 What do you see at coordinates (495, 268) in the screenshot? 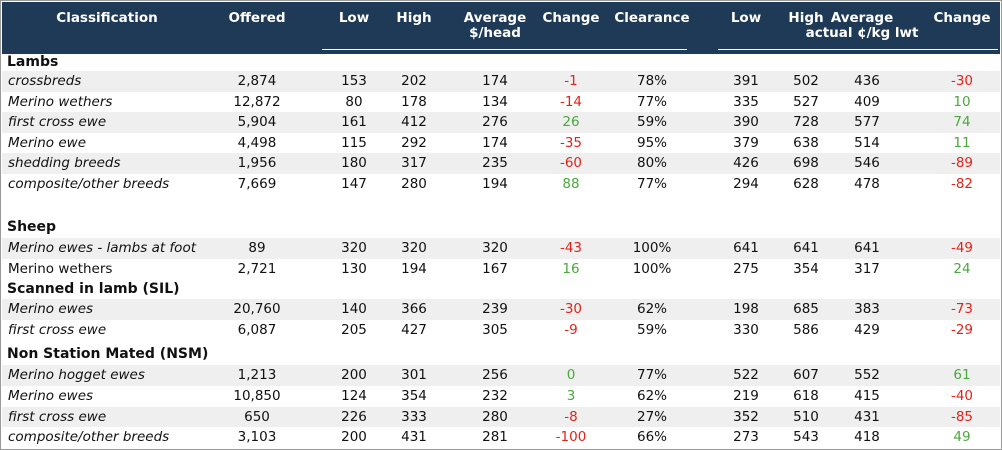
I see `cell-average: 167` at bounding box center [495, 268].